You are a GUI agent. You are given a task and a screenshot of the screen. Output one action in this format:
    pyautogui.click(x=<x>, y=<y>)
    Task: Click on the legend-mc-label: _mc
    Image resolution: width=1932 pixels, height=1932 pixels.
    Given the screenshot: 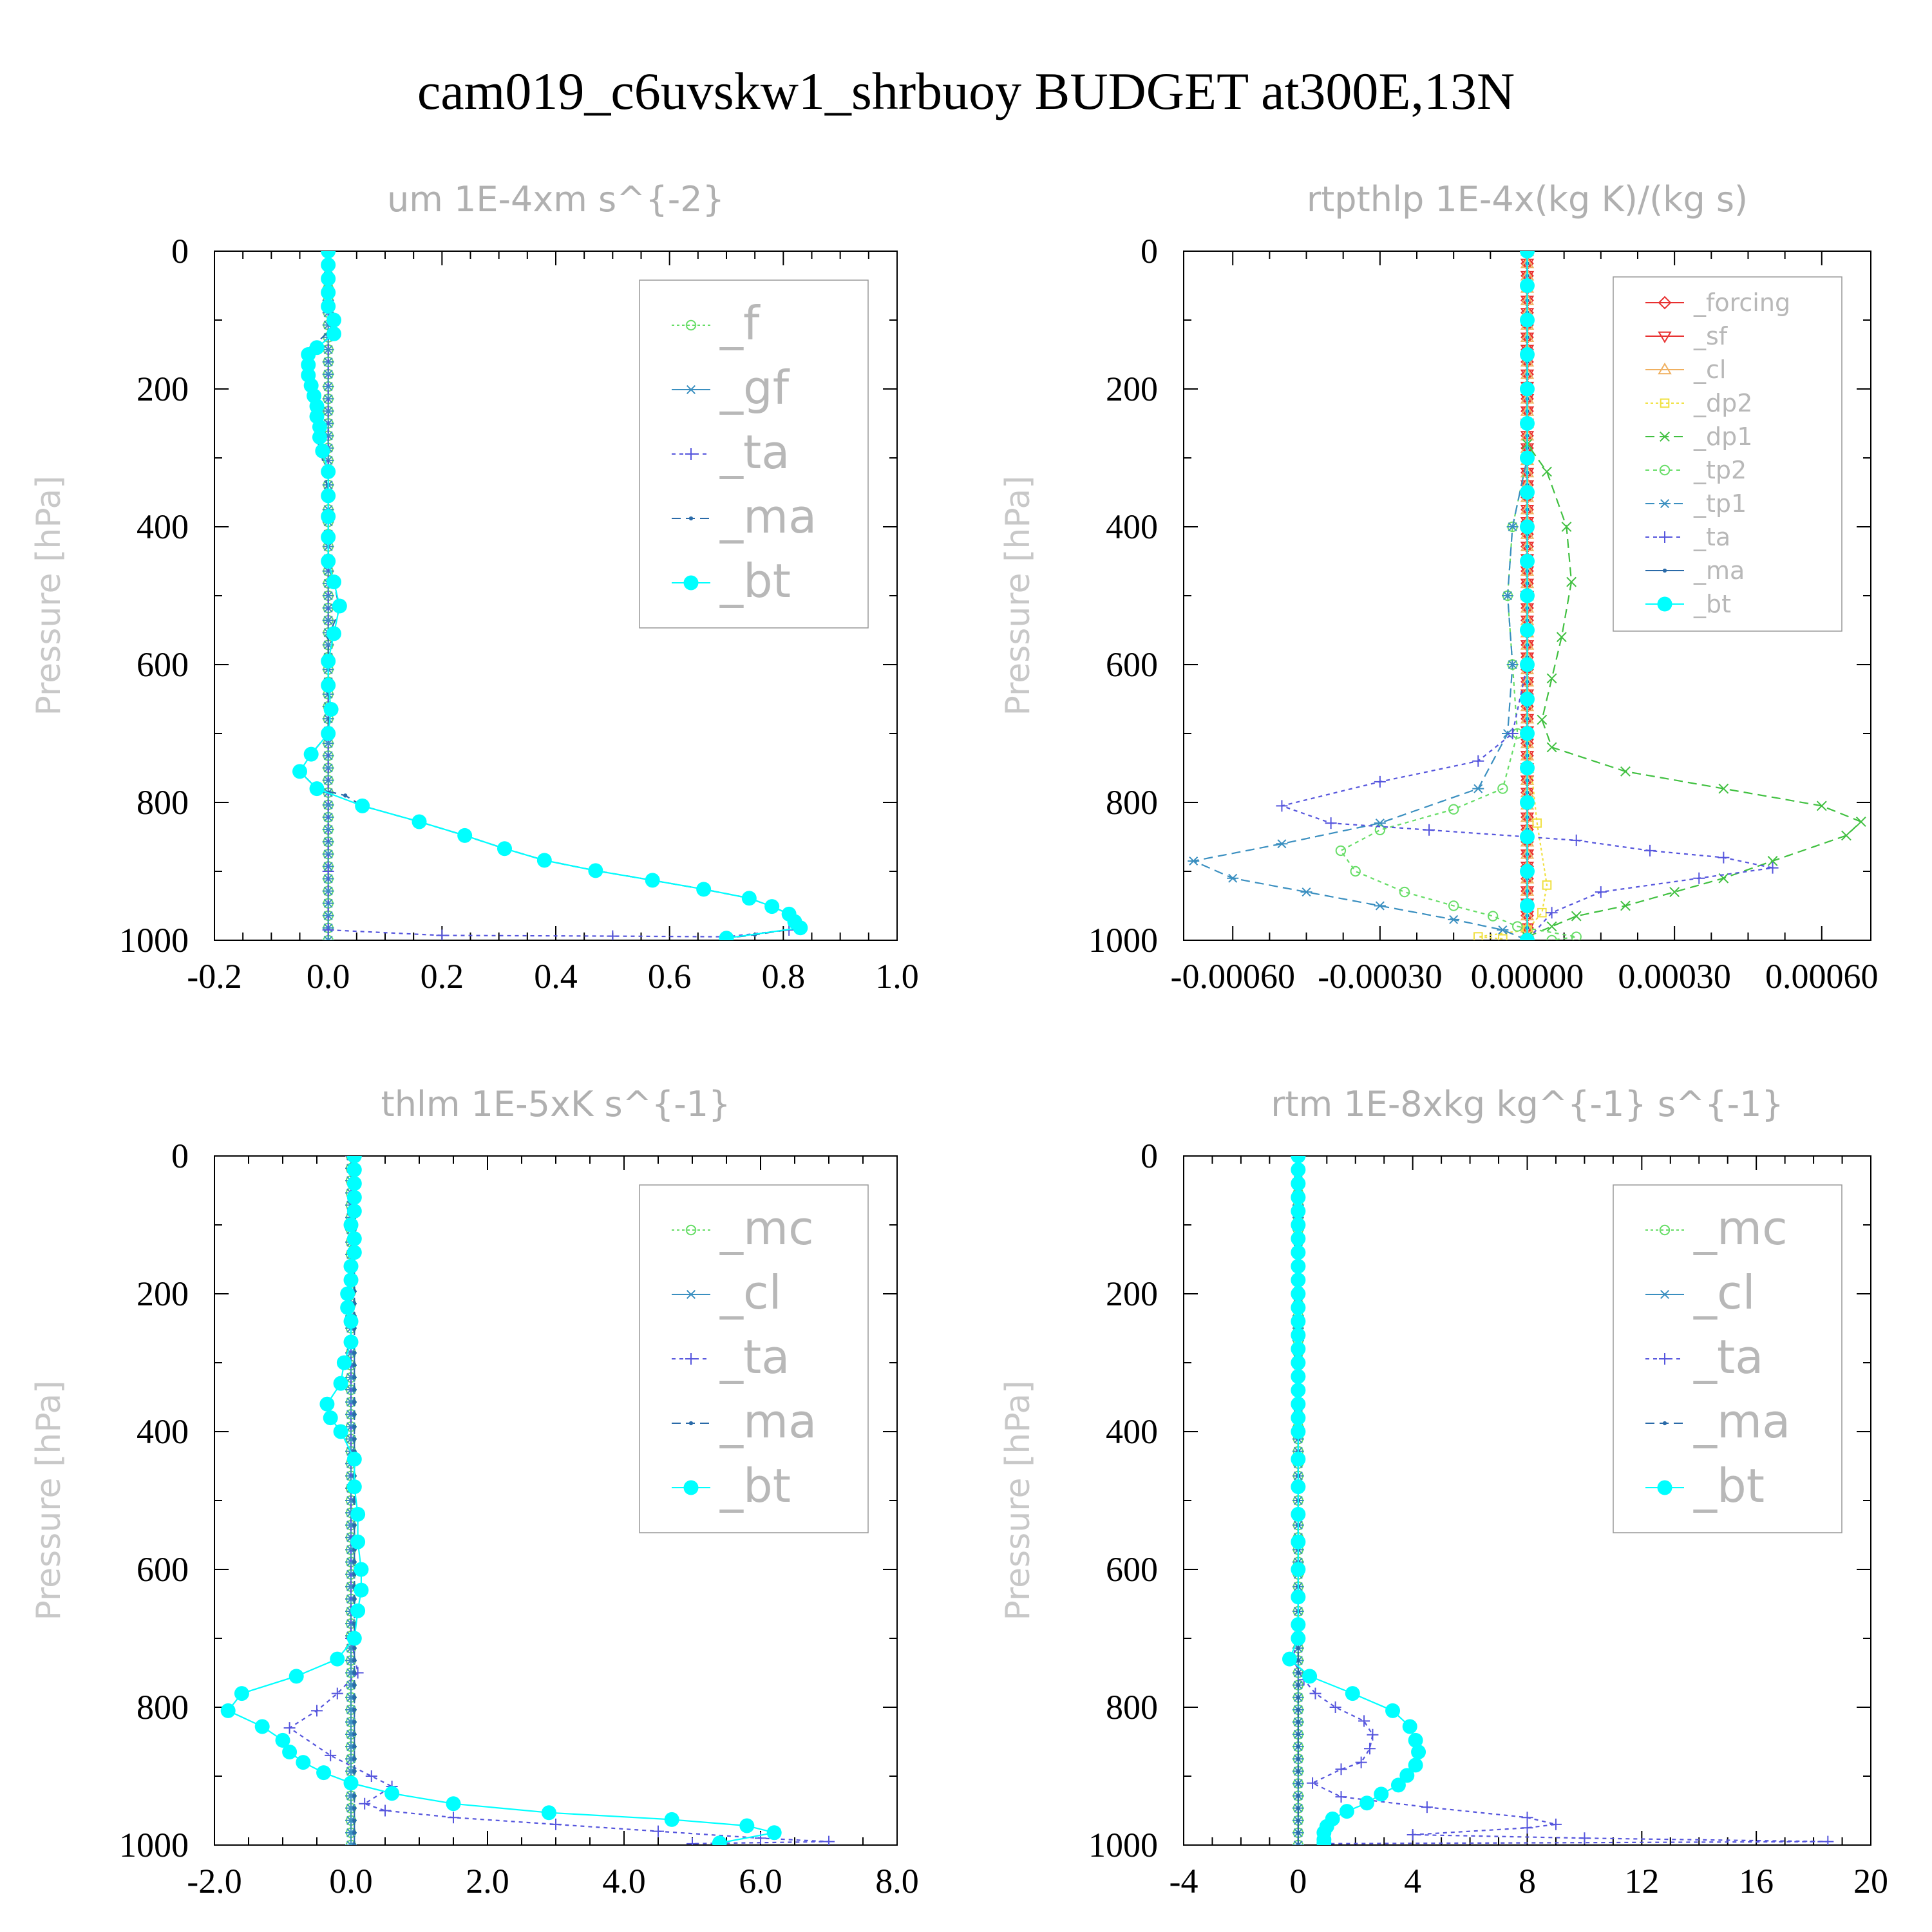 What is the action you would take?
    pyautogui.click(x=766, y=1228)
    